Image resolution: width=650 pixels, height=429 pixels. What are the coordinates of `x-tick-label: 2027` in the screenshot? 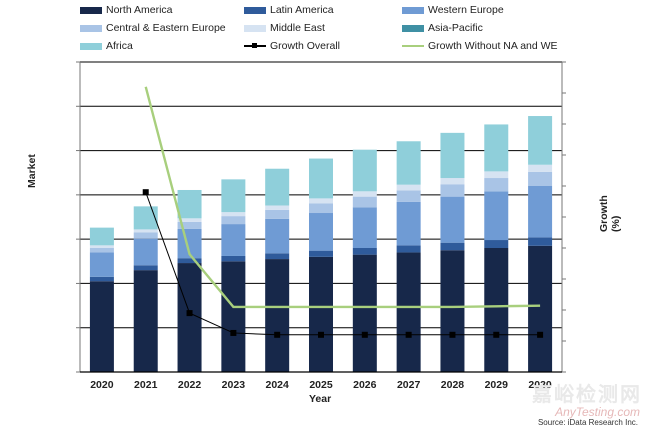 It's located at (409, 385).